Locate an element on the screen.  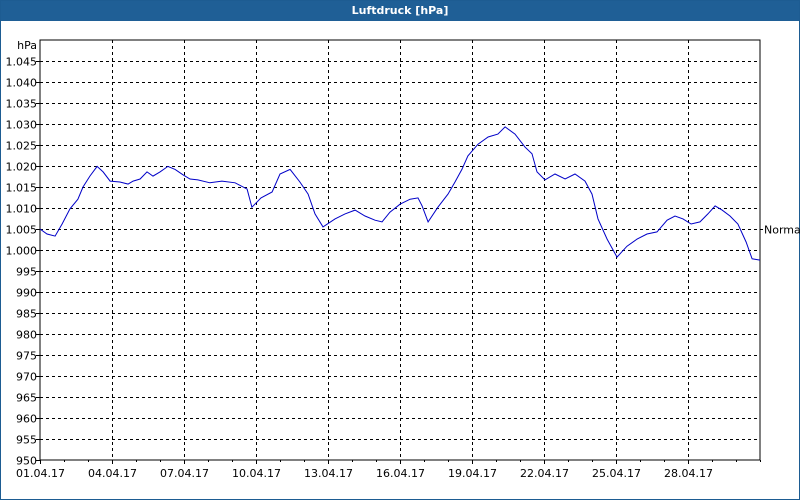
y-tick-label: 1.040 is located at coordinates (22, 83).